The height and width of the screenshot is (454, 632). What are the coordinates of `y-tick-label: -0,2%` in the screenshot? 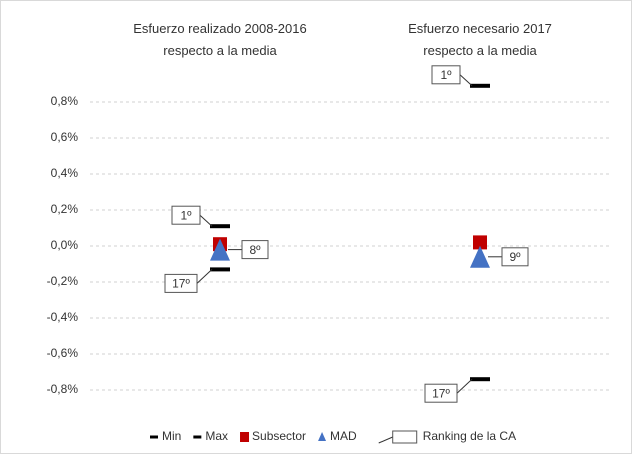 It's located at (63, 281).